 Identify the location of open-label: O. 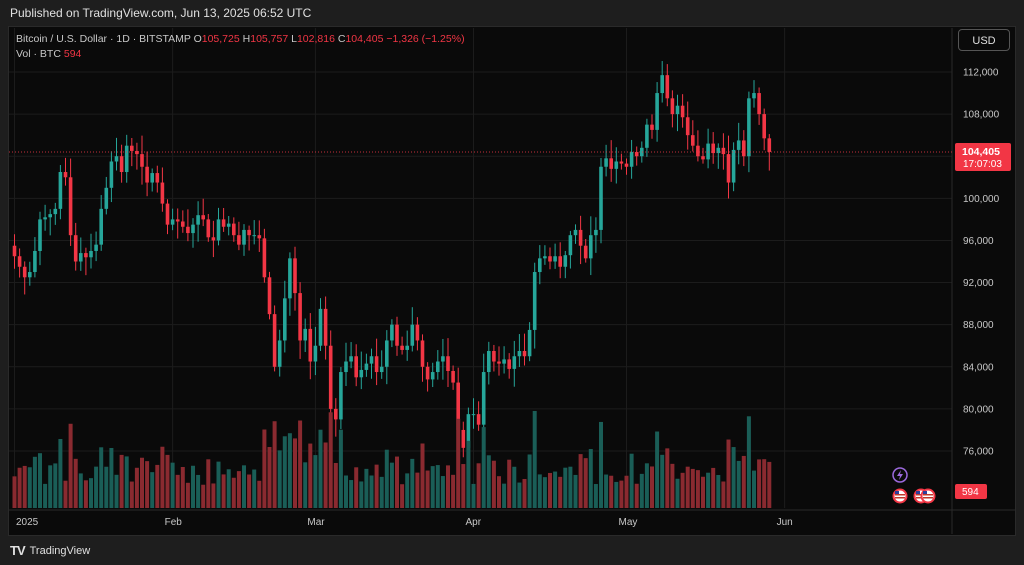
(197, 39).